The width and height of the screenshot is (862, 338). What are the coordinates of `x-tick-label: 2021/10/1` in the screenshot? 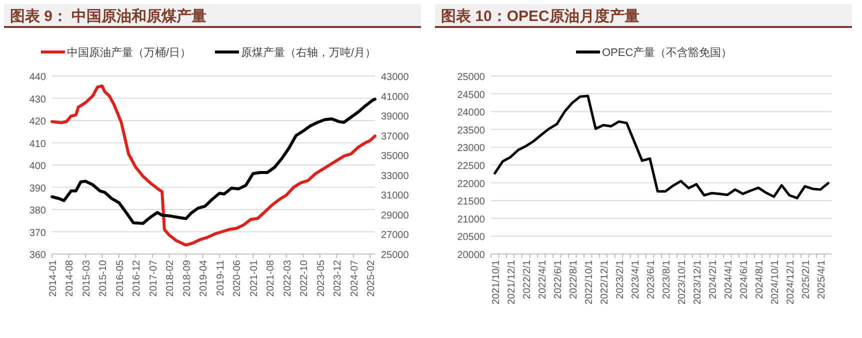 It's located at (496, 282).